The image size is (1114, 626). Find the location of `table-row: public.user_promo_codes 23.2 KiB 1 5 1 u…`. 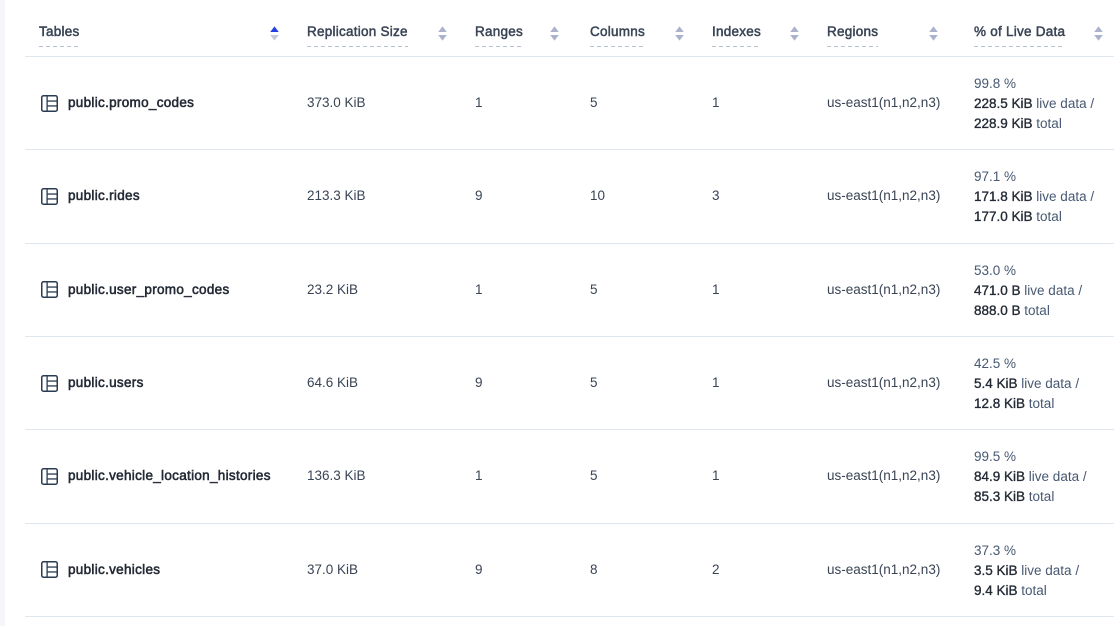

table-row: public.user_promo_codes 23.2 KiB 1 5 1 u… is located at coordinates (569, 290).